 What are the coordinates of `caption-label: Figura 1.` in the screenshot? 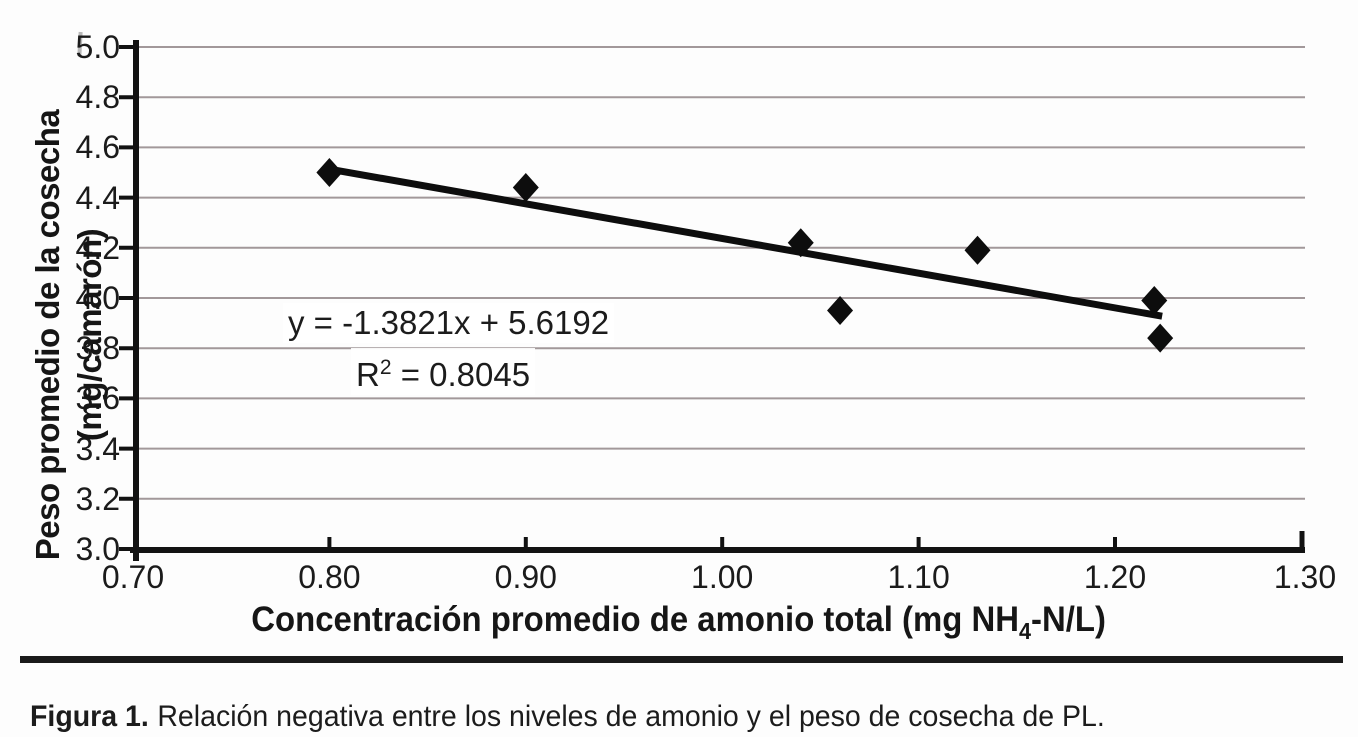 It's located at (89, 716).